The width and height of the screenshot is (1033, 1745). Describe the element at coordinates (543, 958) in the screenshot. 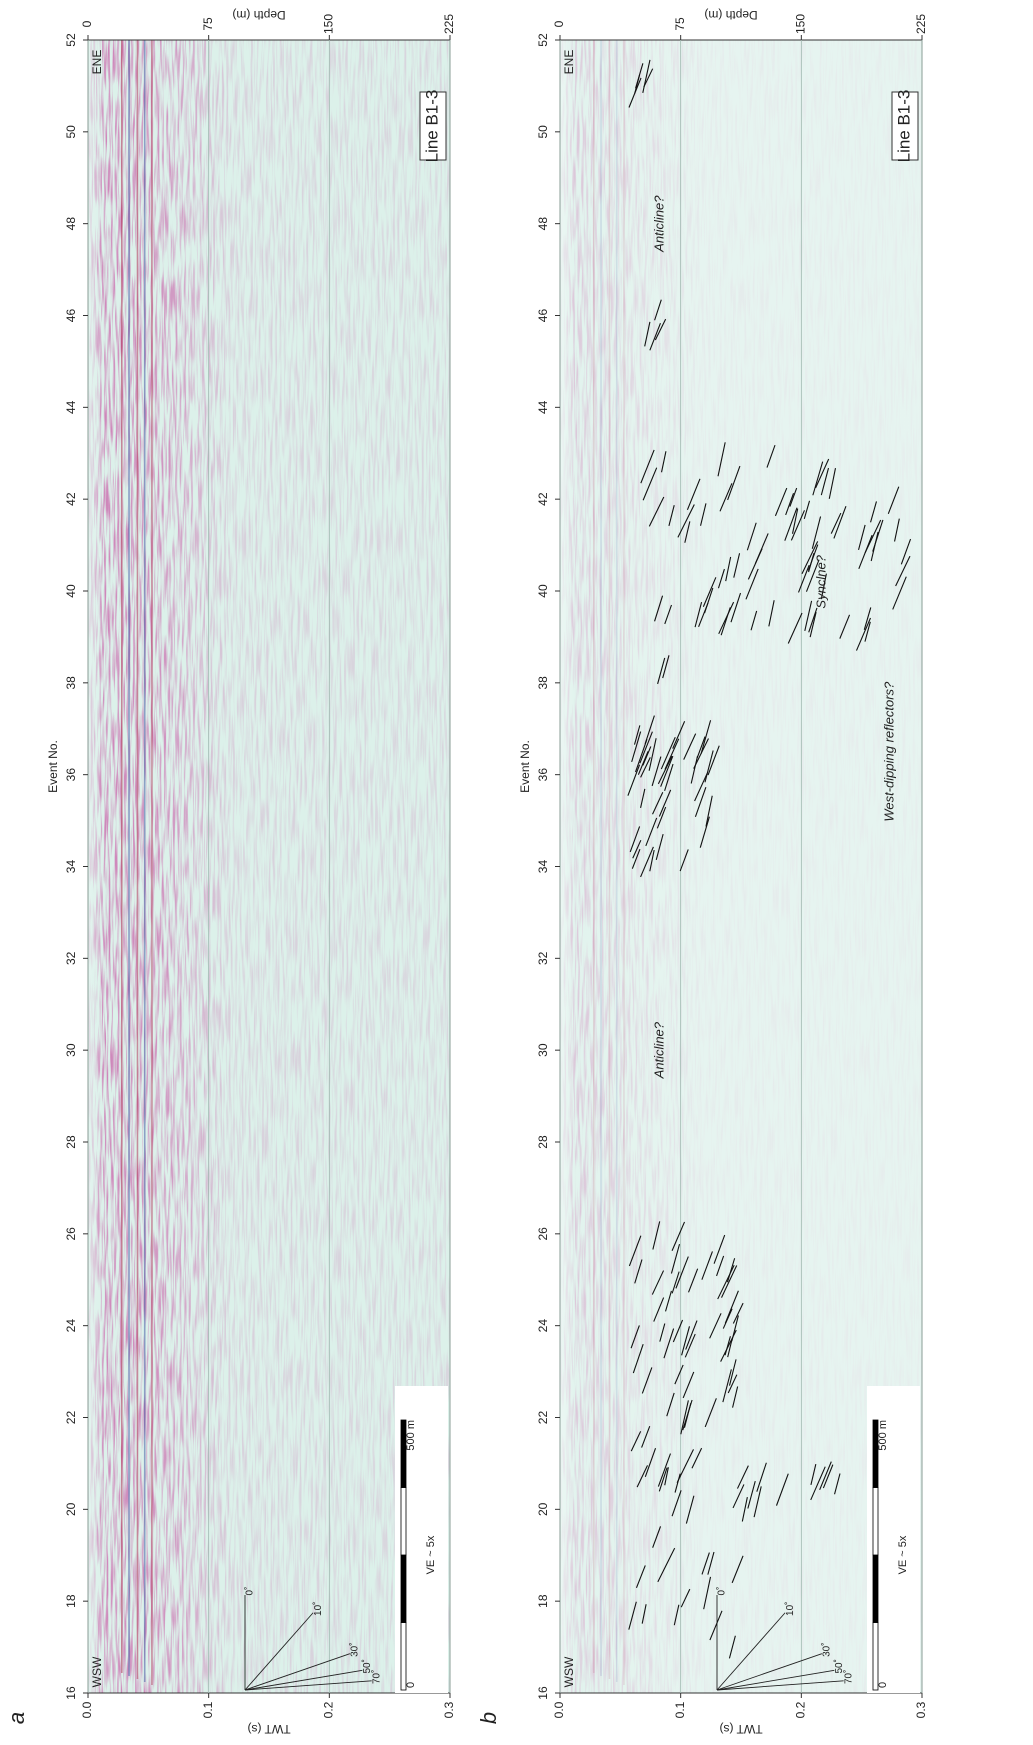

I see `x-tick-label: 32` at that location.